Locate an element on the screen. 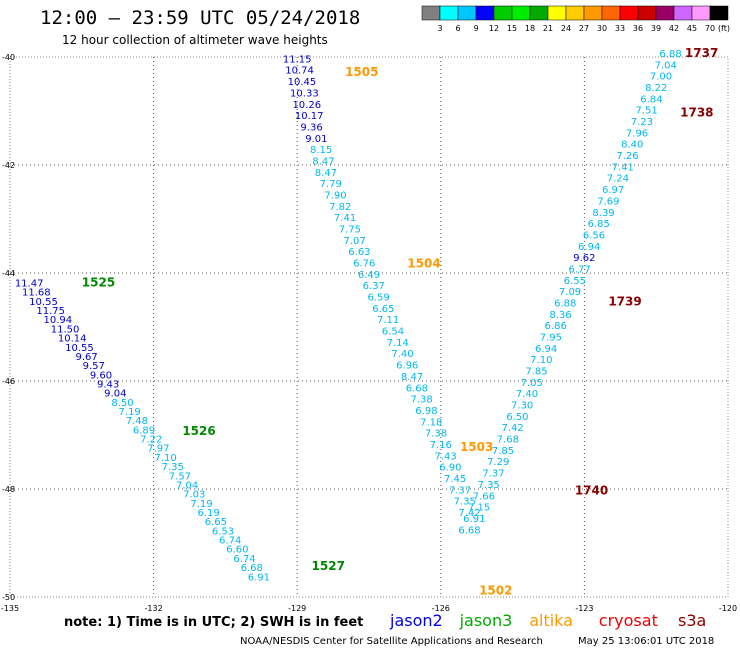 The width and height of the screenshot is (740, 650). swh-value-s3a: 8.22 is located at coordinates (656, 88).